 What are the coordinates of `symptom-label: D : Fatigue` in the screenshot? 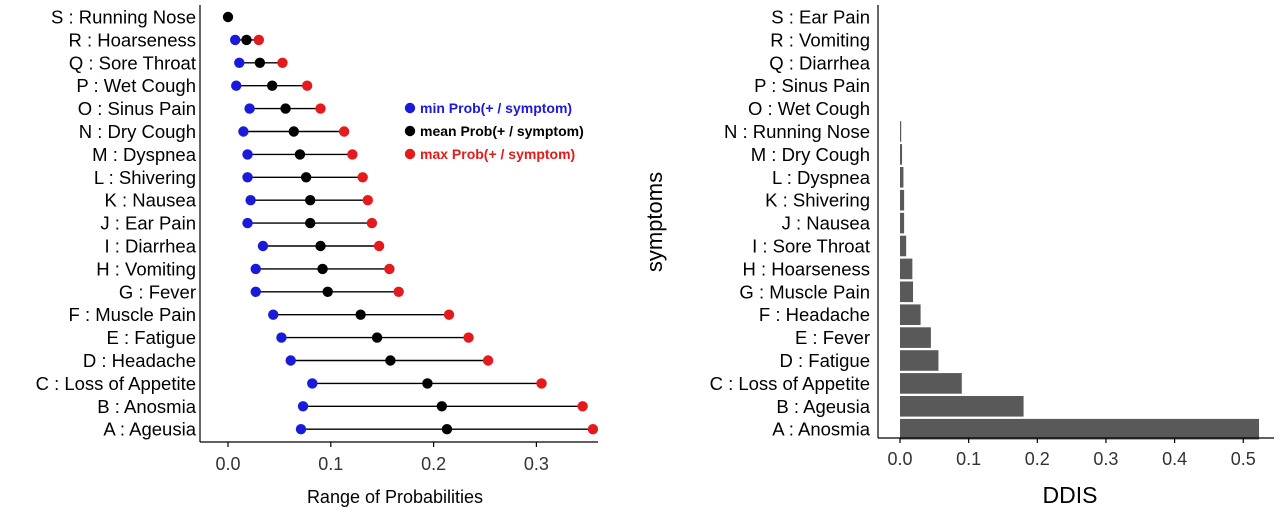 It's located at (825, 360).